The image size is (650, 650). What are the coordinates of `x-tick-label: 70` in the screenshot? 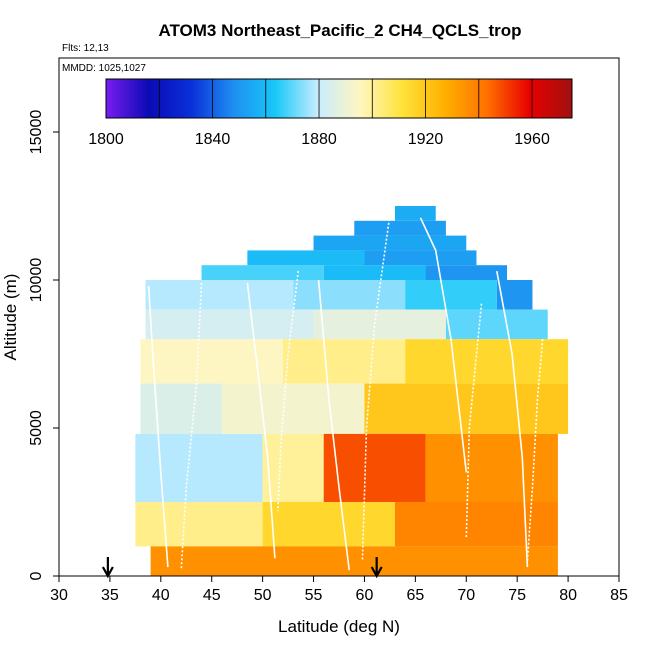 It's located at (466, 595).